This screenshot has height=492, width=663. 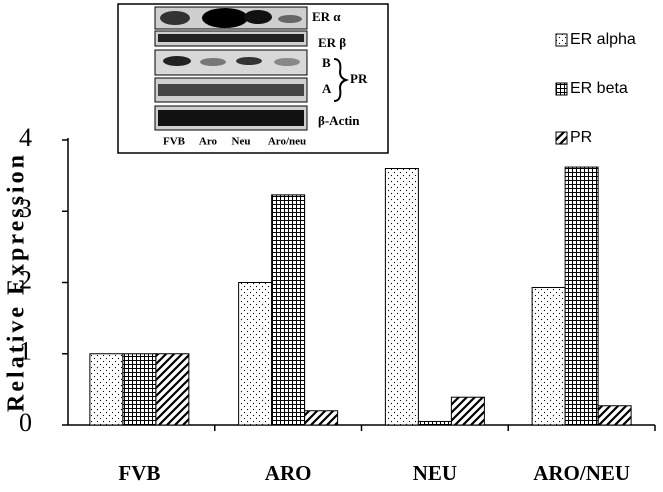 I want to click on y-axis-label: Relative Expression, so click(x=17, y=282).